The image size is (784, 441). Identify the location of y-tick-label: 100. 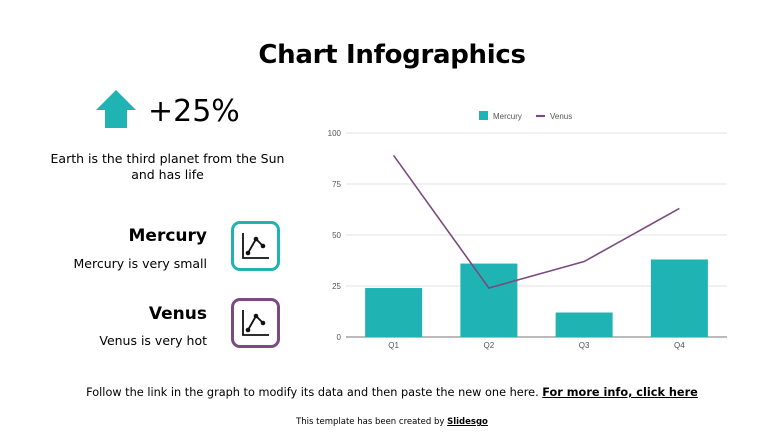
(335, 133).